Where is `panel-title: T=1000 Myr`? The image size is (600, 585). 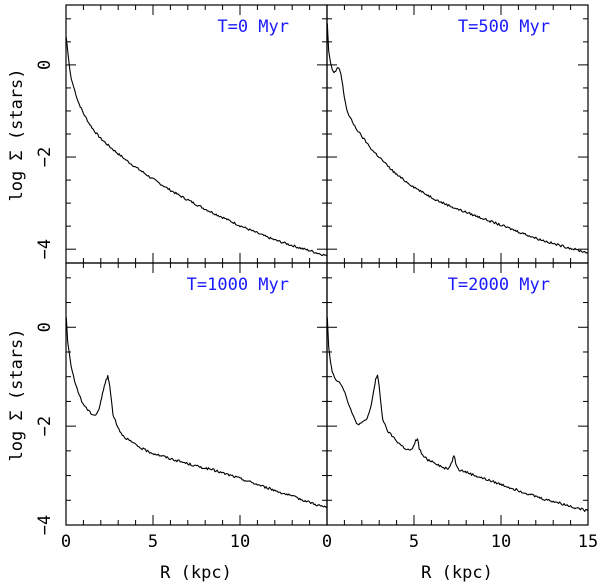 panel-title: T=1000 Myr is located at coordinates (238, 285).